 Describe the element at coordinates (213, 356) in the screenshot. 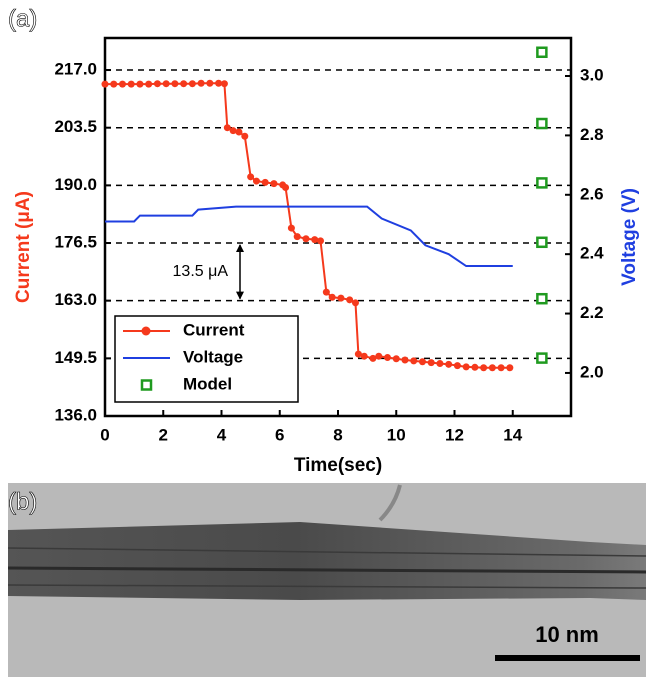

I see `legend-label: Voltage` at that location.